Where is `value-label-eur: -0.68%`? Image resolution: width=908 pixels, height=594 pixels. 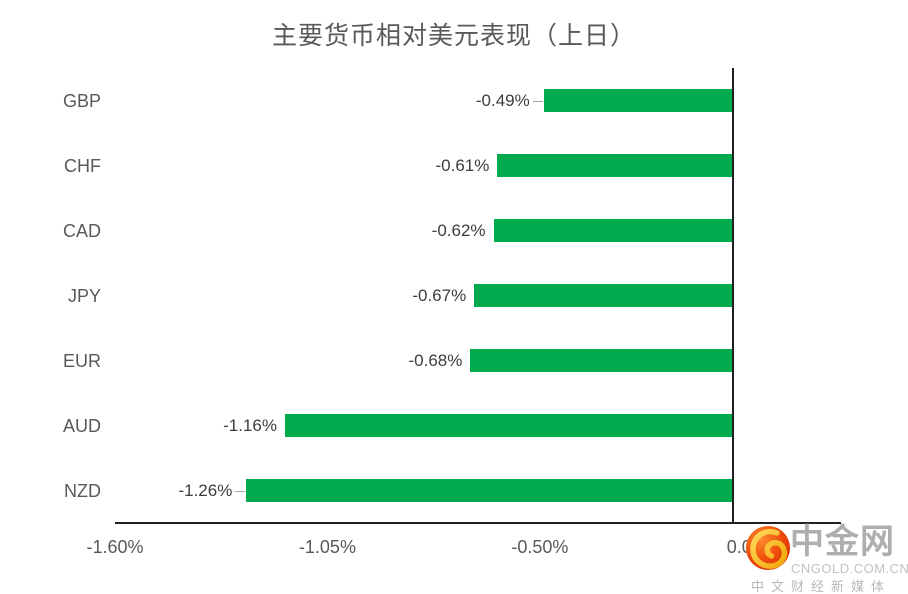 value-label-eur: -0.68% is located at coordinates (435, 360).